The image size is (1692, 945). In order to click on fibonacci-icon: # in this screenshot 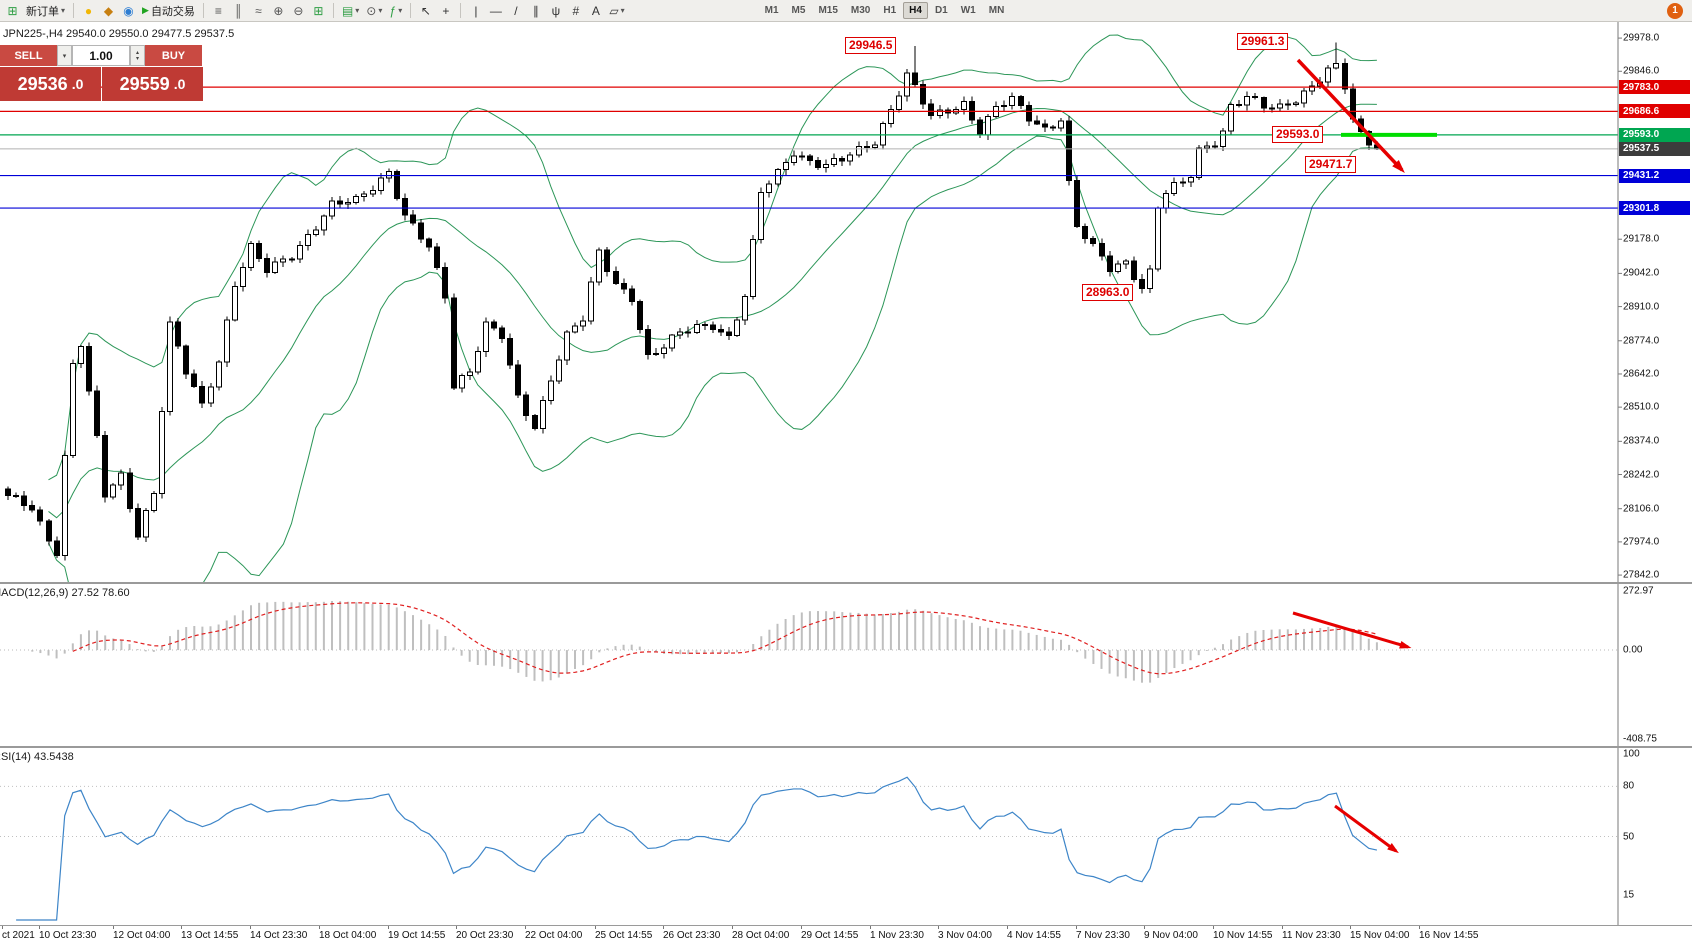, I will do `click(575, 10)`.